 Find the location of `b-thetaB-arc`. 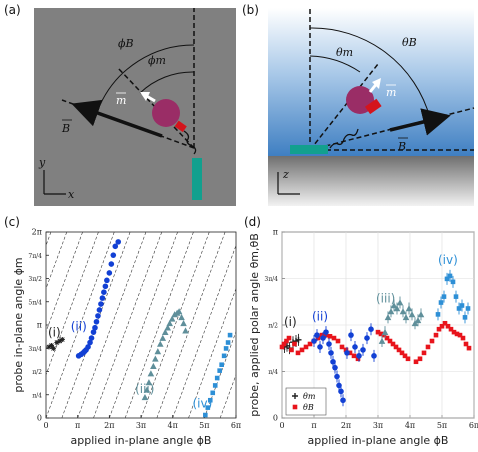

b-thetaB-arc is located at coordinates (370, 73).